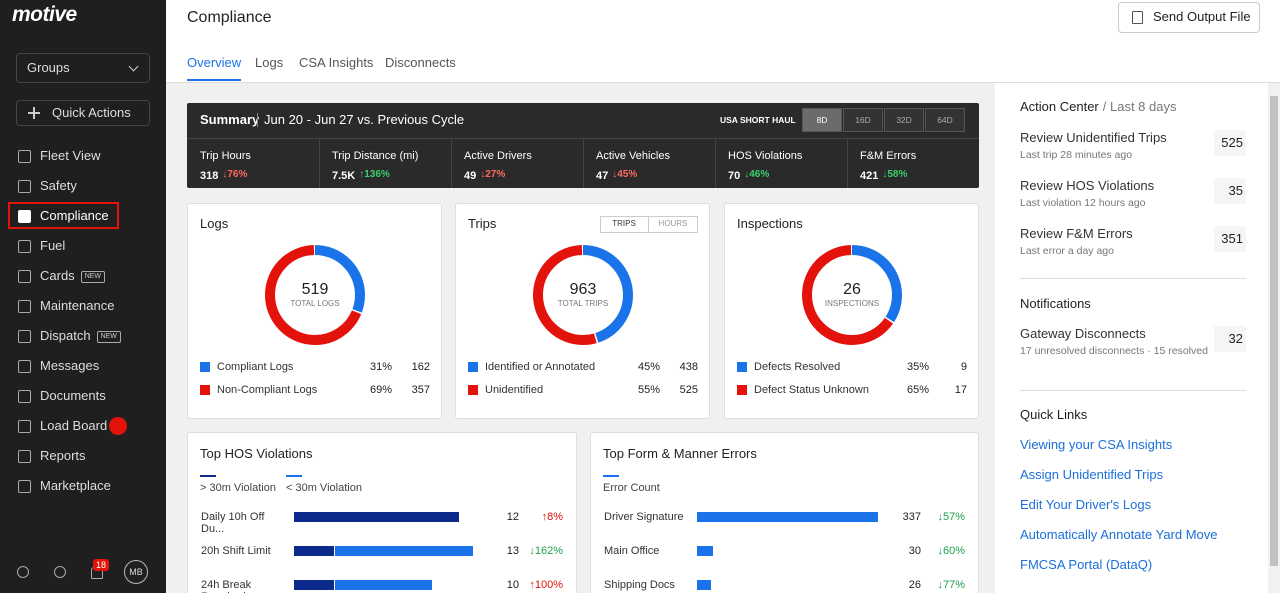 The height and width of the screenshot is (593, 1280). I want to click on action-subtitle: Last error a day ago, so click(1067, 251).